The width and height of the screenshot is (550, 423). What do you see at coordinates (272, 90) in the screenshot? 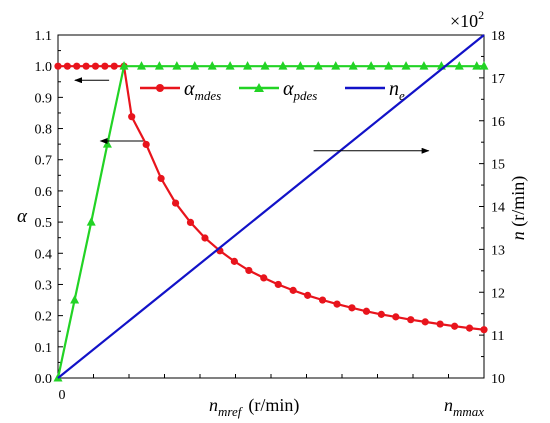
I see `legend: αmdes αpdes ne` at bounding box center [272, 90].